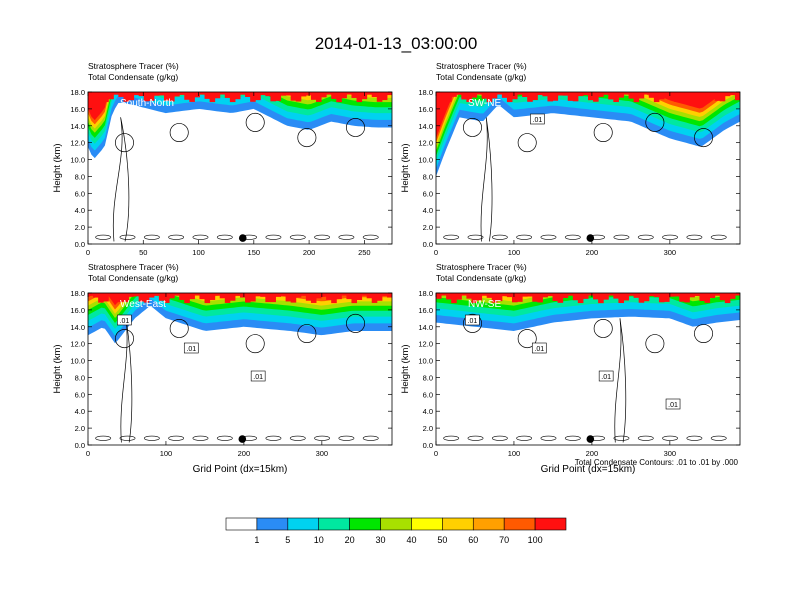 This screenshot has width=792, height=612. I want to click on location-marker, so click(242, 439).